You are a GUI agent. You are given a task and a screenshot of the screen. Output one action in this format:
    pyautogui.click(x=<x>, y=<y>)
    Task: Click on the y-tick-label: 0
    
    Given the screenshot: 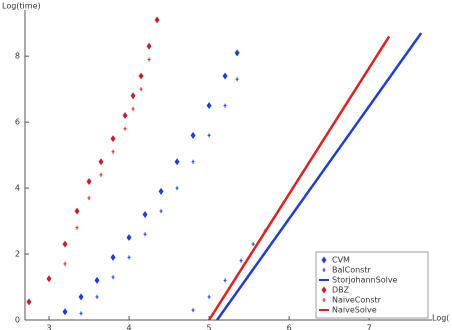 What is the action you would take?
    pyautogui.click(x=17, y=320)
    